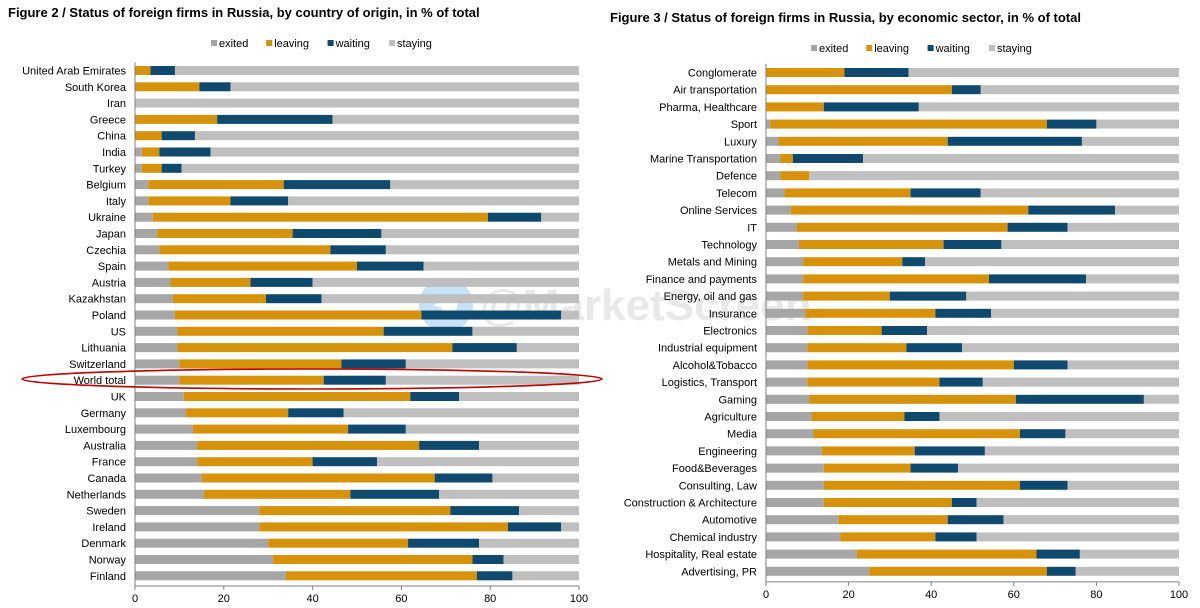  Describe the element at coordinates (157, 380) in the screenshot. I see `bar-segment-exited-world-total` at that location.